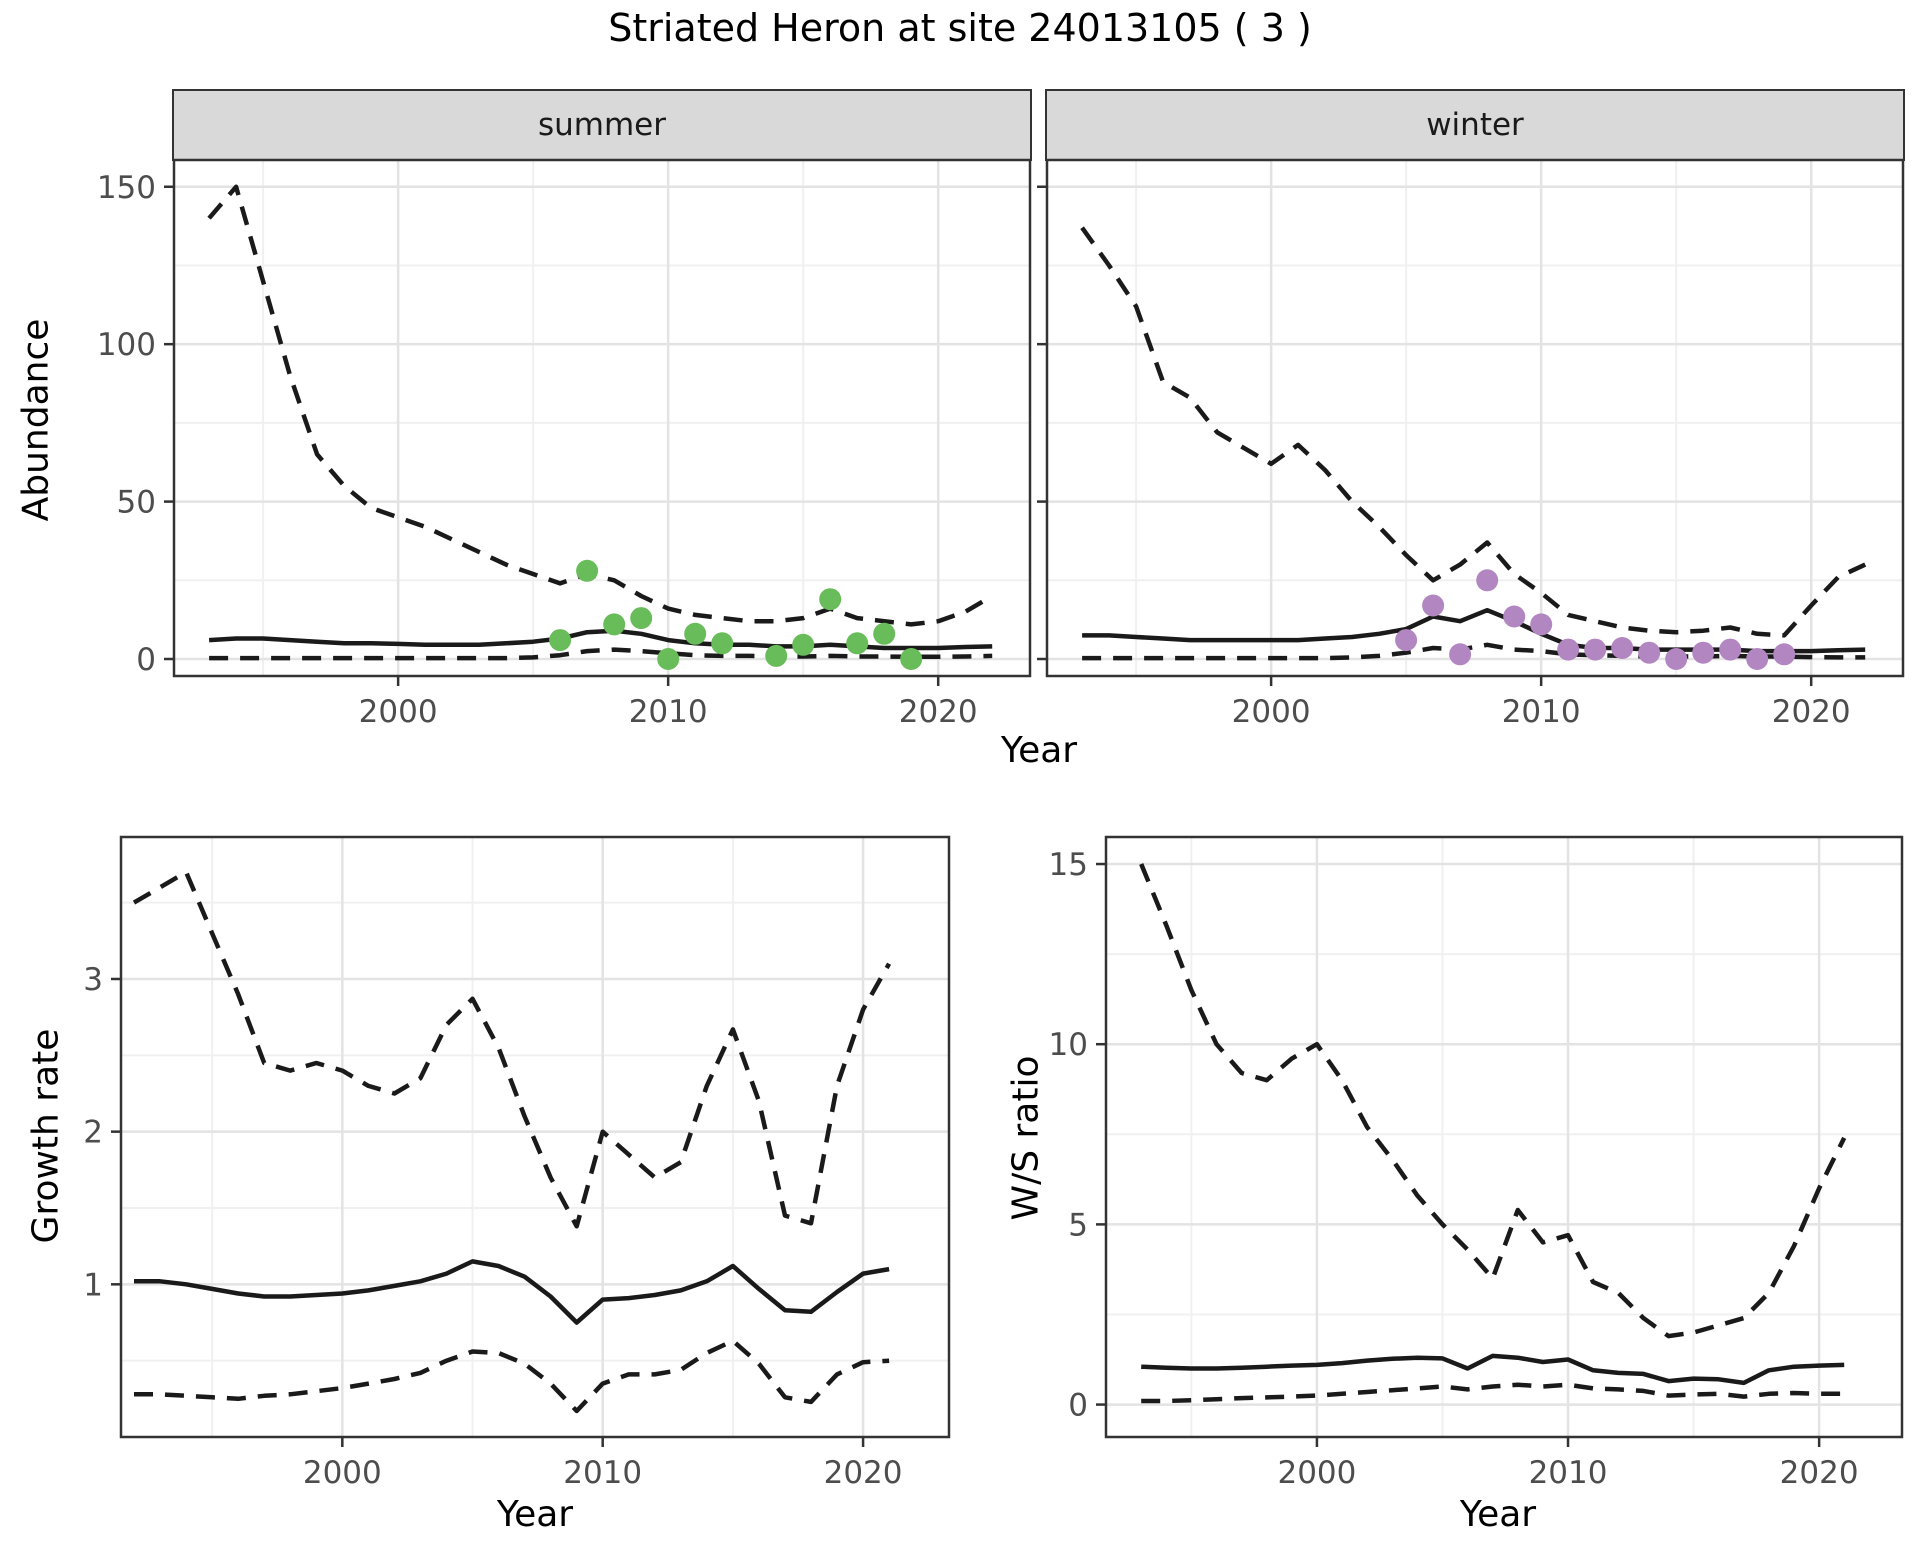  Describe the element at coordinates (1498, 1514) in the screenshot. I see `x-axis-title-ws-ratio: Year` at that location.